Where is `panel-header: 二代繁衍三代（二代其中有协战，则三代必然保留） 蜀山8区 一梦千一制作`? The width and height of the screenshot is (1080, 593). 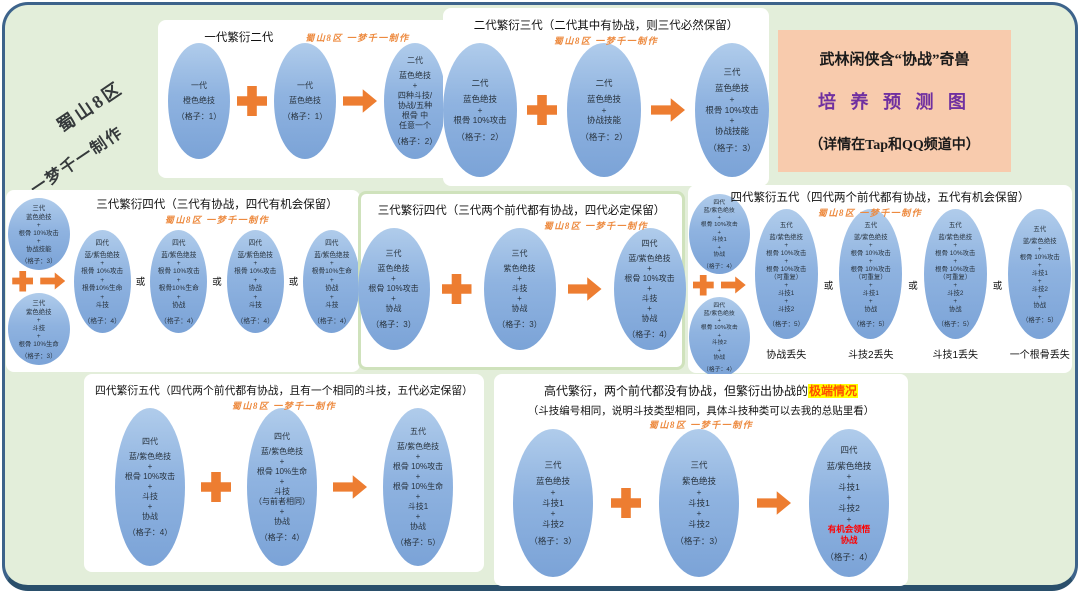 panel-header: 二代繁衍三代（二代其中有协战，则三代必然保留） 蜀山8区 一梦千一制作 is located at coordinates (606, 27).